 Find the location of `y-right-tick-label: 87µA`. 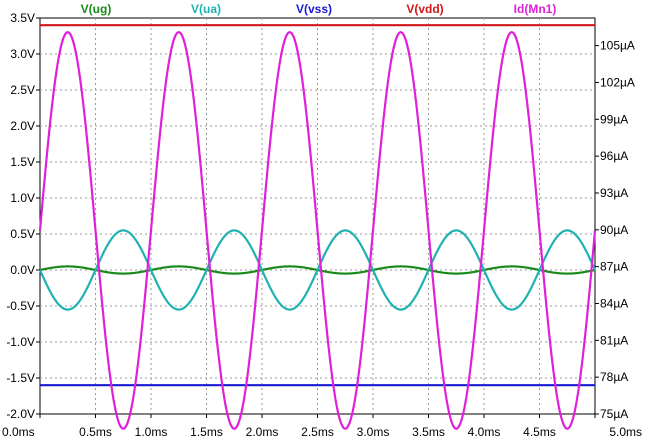

y-right-tick-label: 87µA is located at coordinates (614, 267).